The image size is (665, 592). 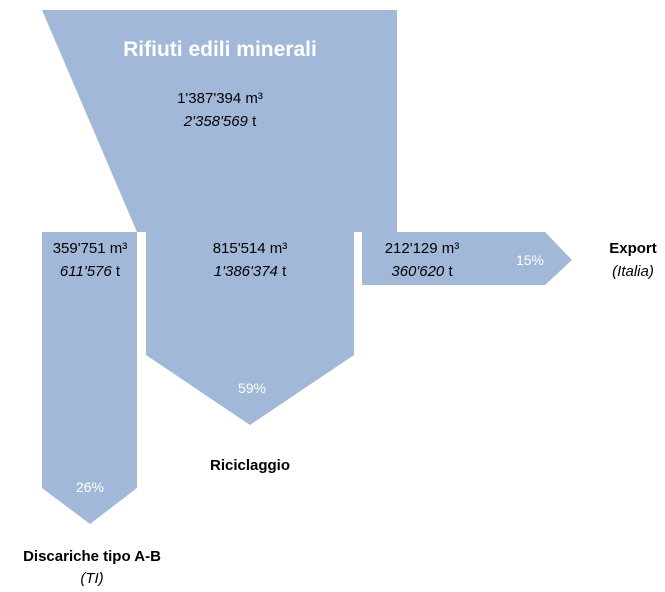 What do you see at coordinates (92, 556) in the screenshot?
I see `flow-label: Discariche tipo A-B` at bounding box center [92, 556].